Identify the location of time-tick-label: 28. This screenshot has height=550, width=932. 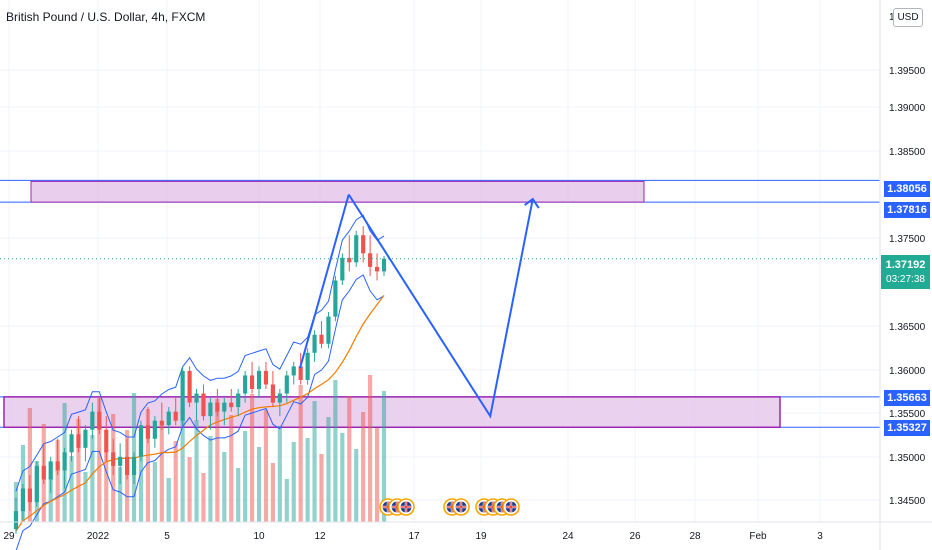
(695, 536).